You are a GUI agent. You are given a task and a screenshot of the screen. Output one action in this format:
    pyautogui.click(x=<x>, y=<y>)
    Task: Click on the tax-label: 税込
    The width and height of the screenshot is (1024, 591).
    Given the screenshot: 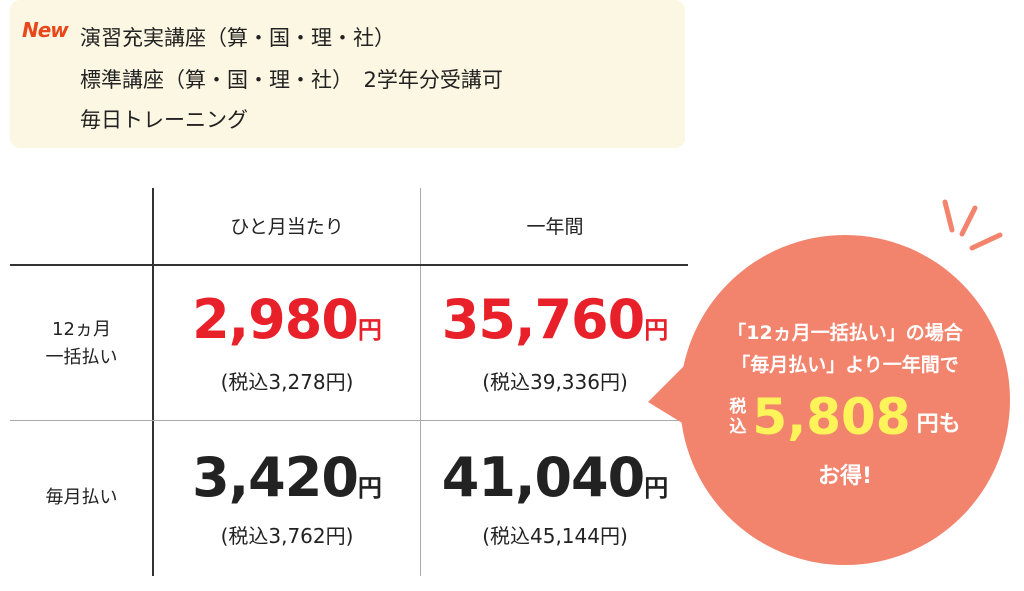 What is the action you would take?
    pyautogui.click(x=737, y=417)
    